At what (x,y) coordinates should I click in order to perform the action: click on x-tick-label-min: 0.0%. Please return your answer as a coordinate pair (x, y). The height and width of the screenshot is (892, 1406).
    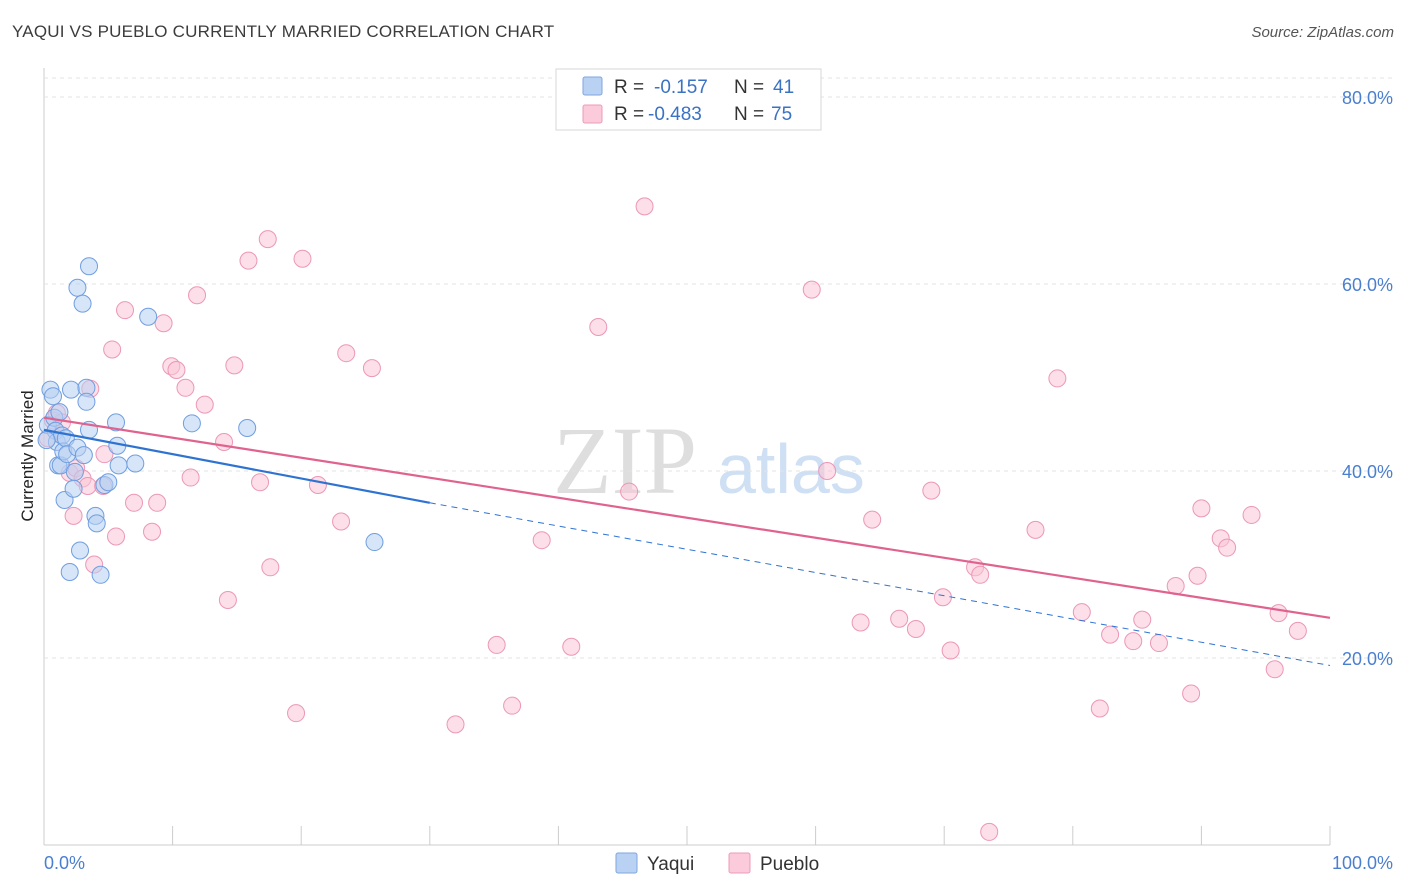
    Looking at the image, I should click on (64, 863).